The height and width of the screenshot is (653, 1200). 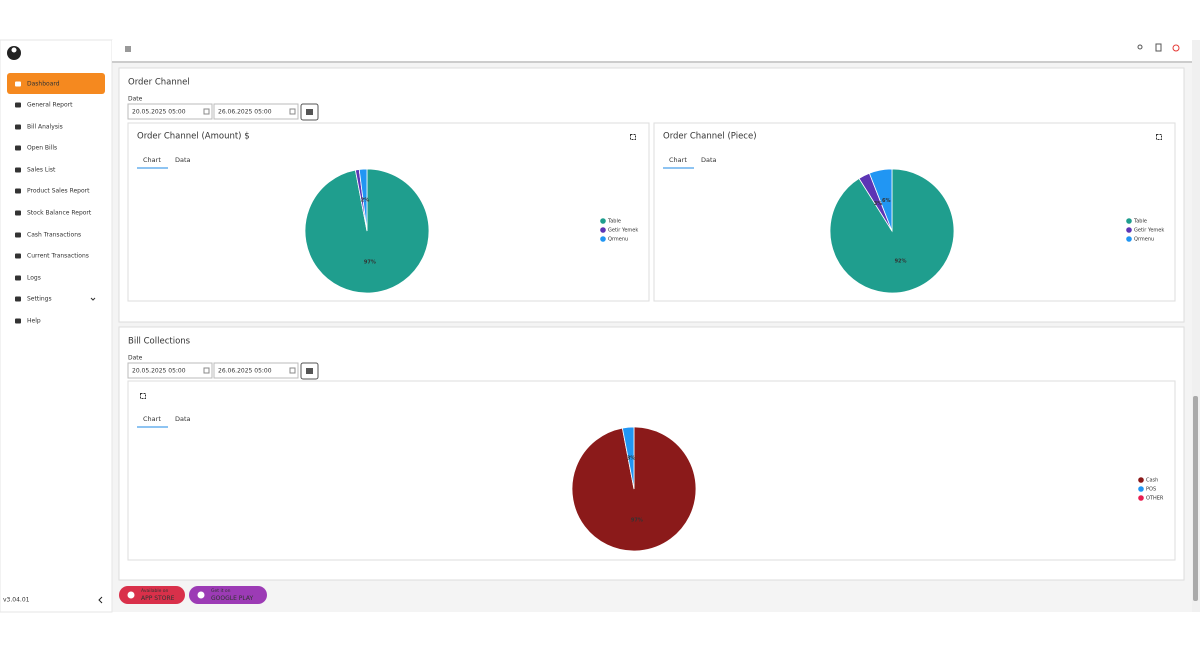 I want to click on menu-item: Open Bills, so click(x=42, y=148).